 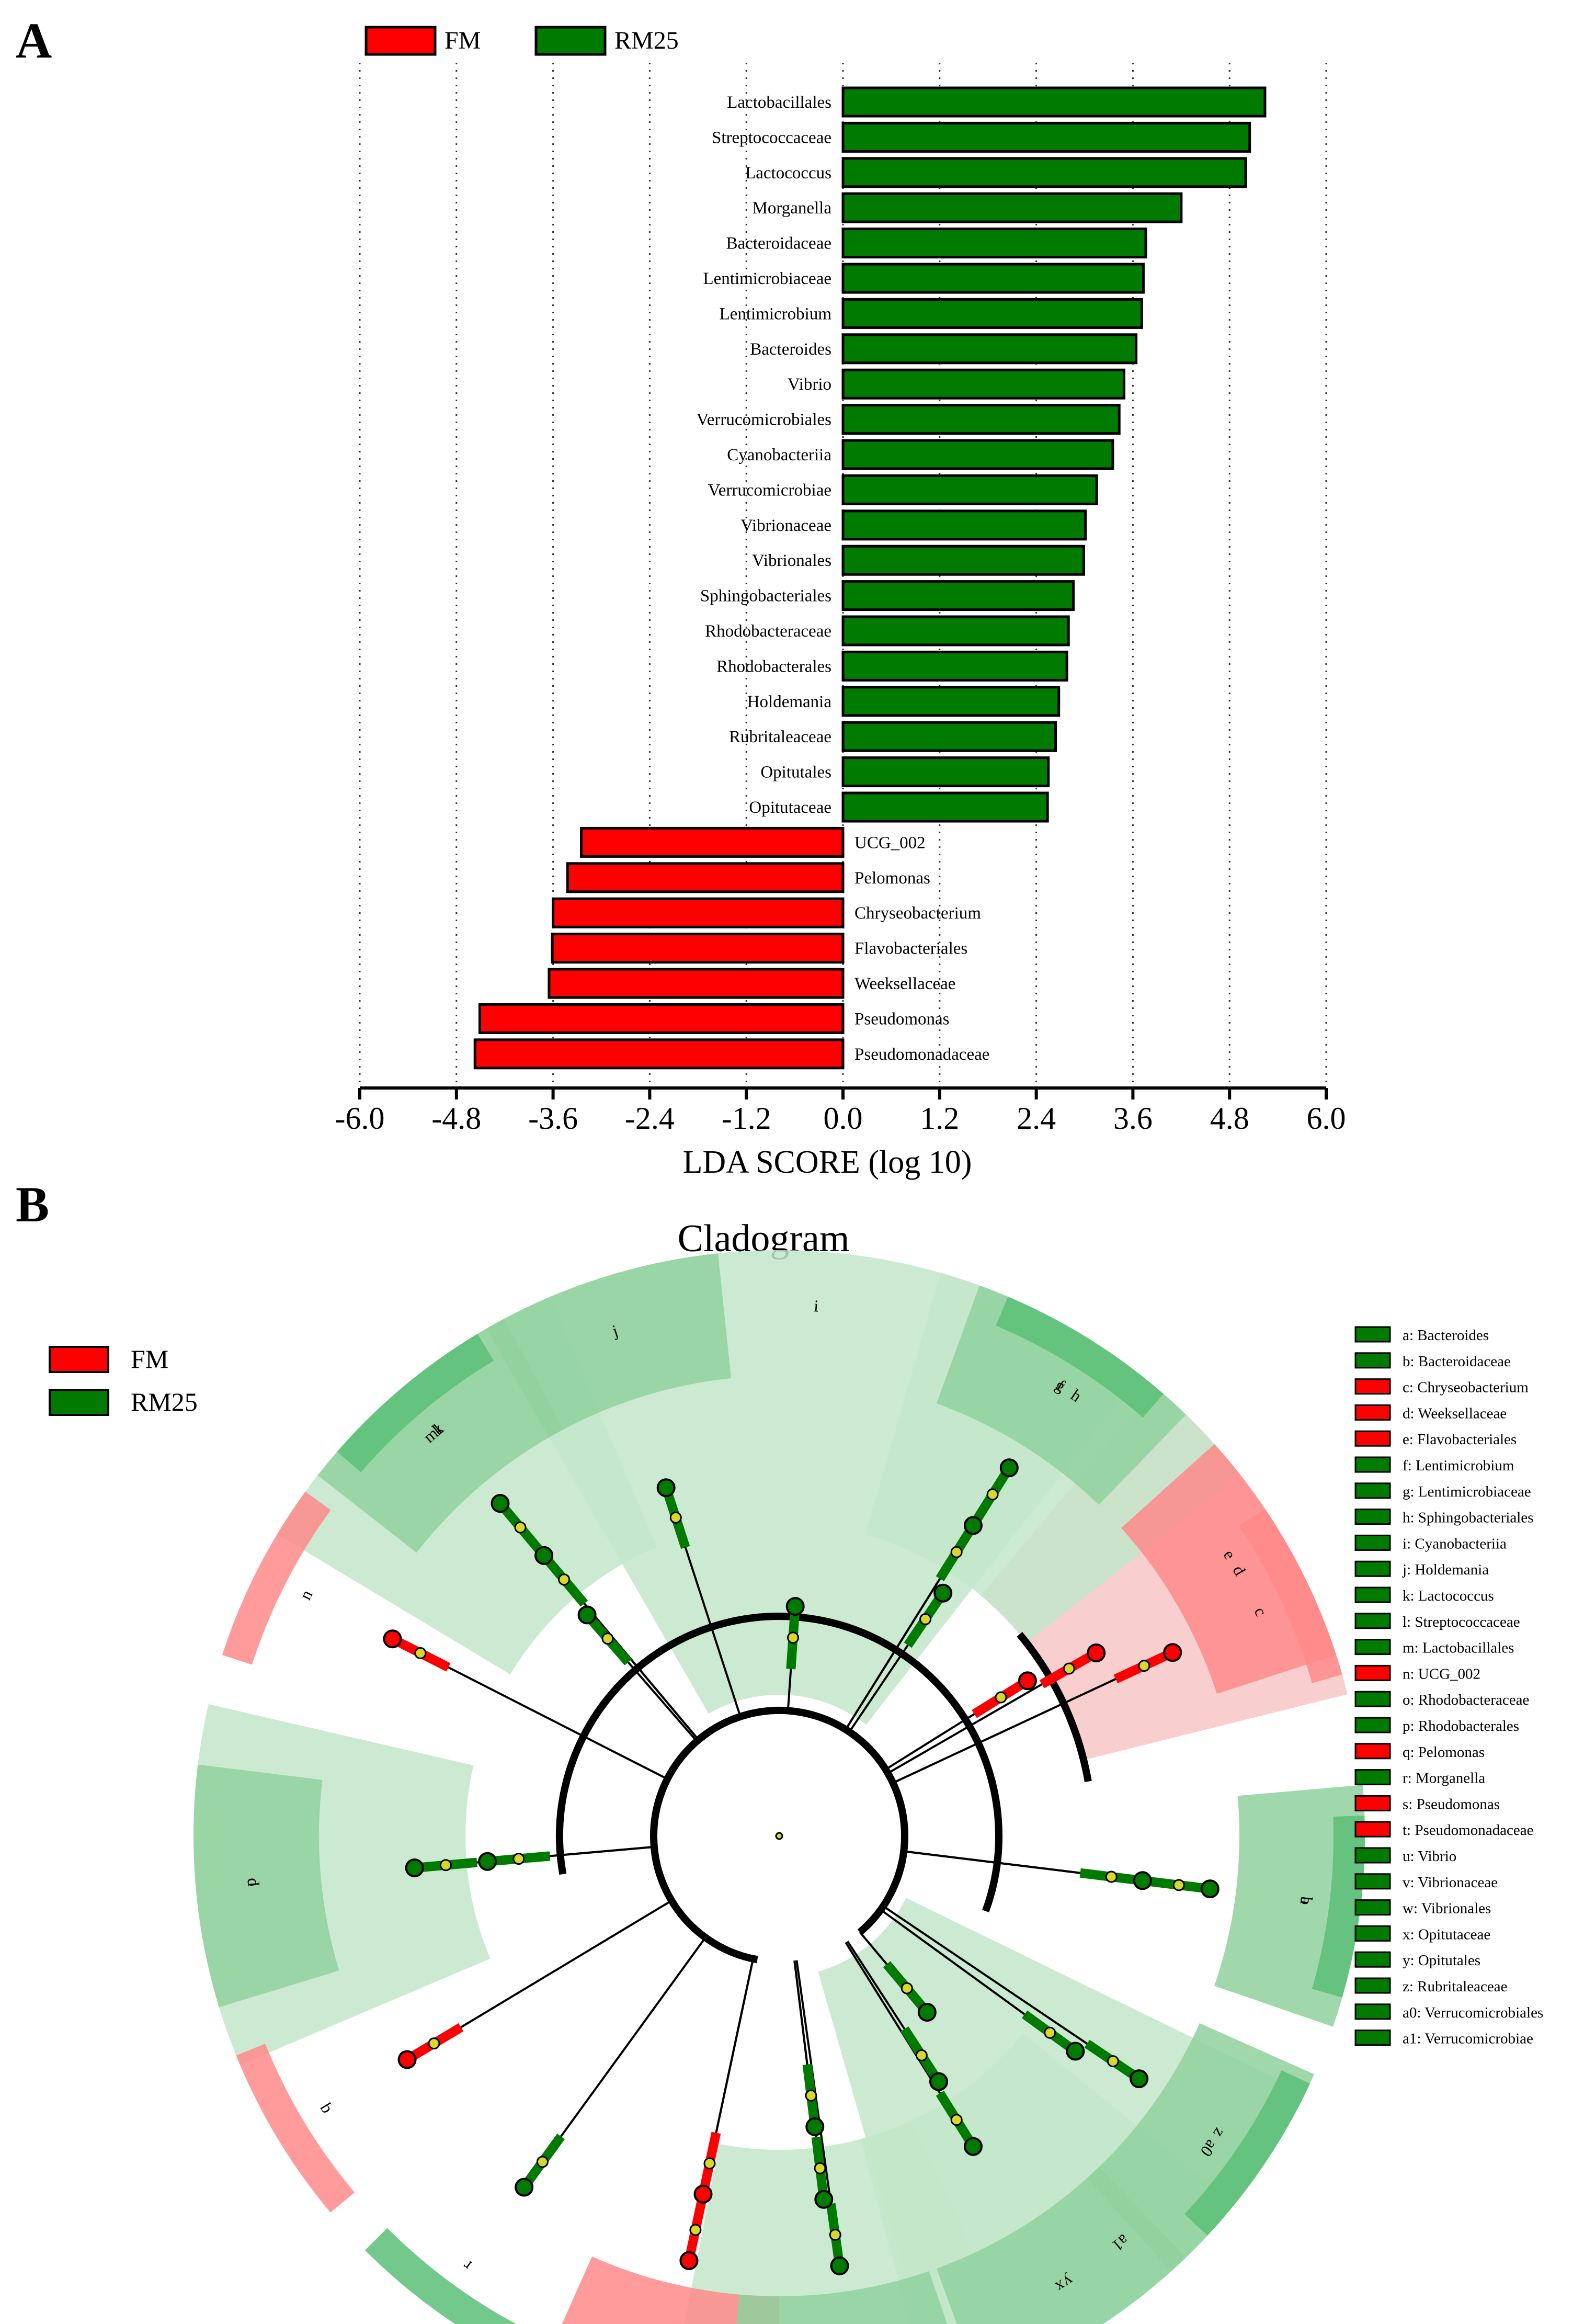 What do you see at coordinates (463, 40) in the screenshot?
I see `legend-label: FM` at bounding box center [463, 40].